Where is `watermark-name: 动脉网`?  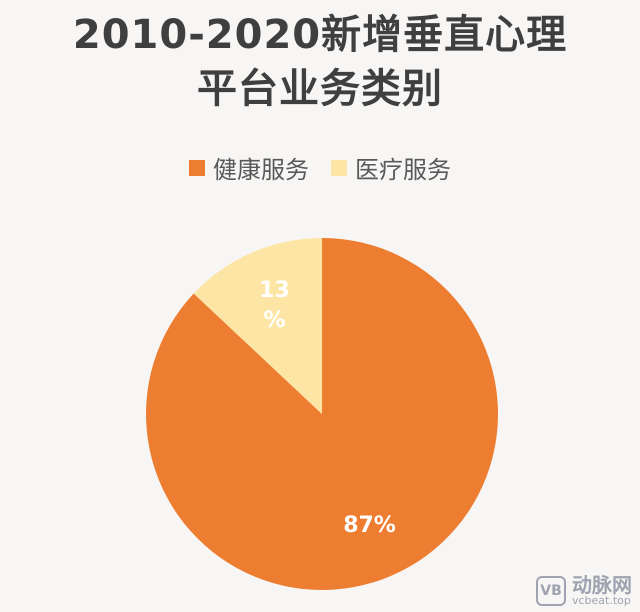
watermark-name: 动脉网 is located at coordinates (602, 585).